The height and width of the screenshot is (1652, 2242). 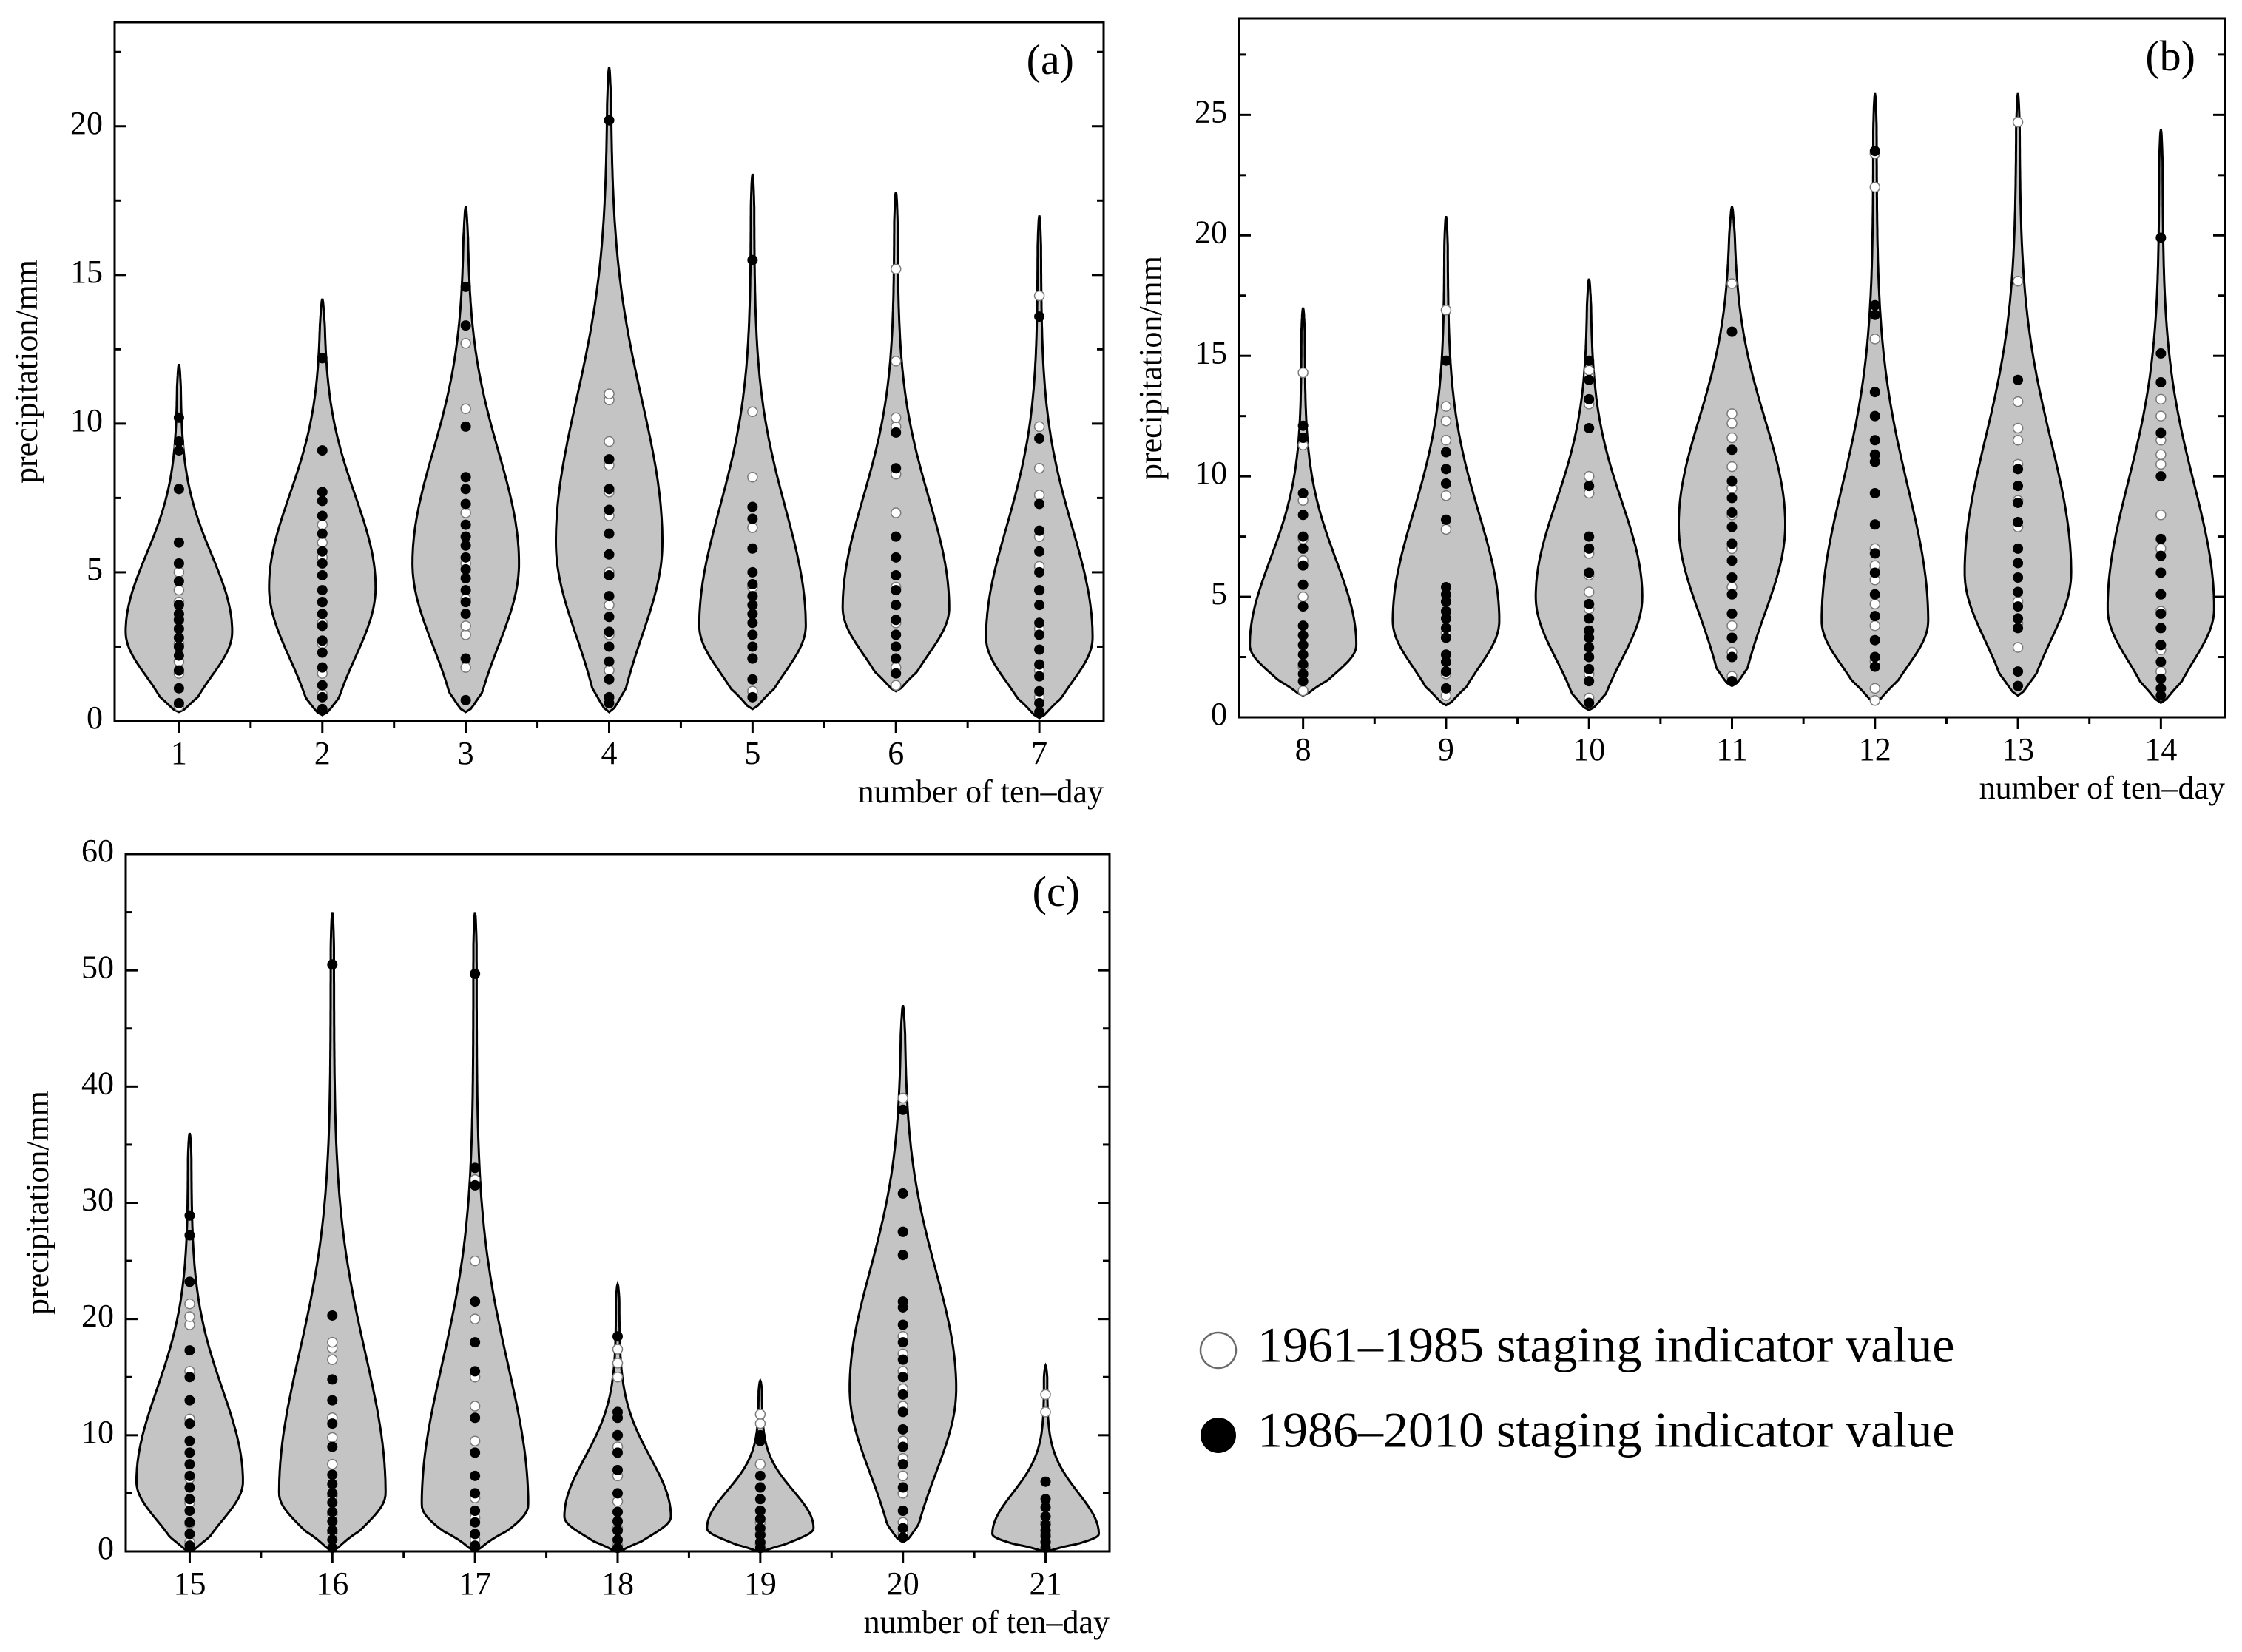 I want to click on x-tick-label: 12, so click(x=1875, y=749).